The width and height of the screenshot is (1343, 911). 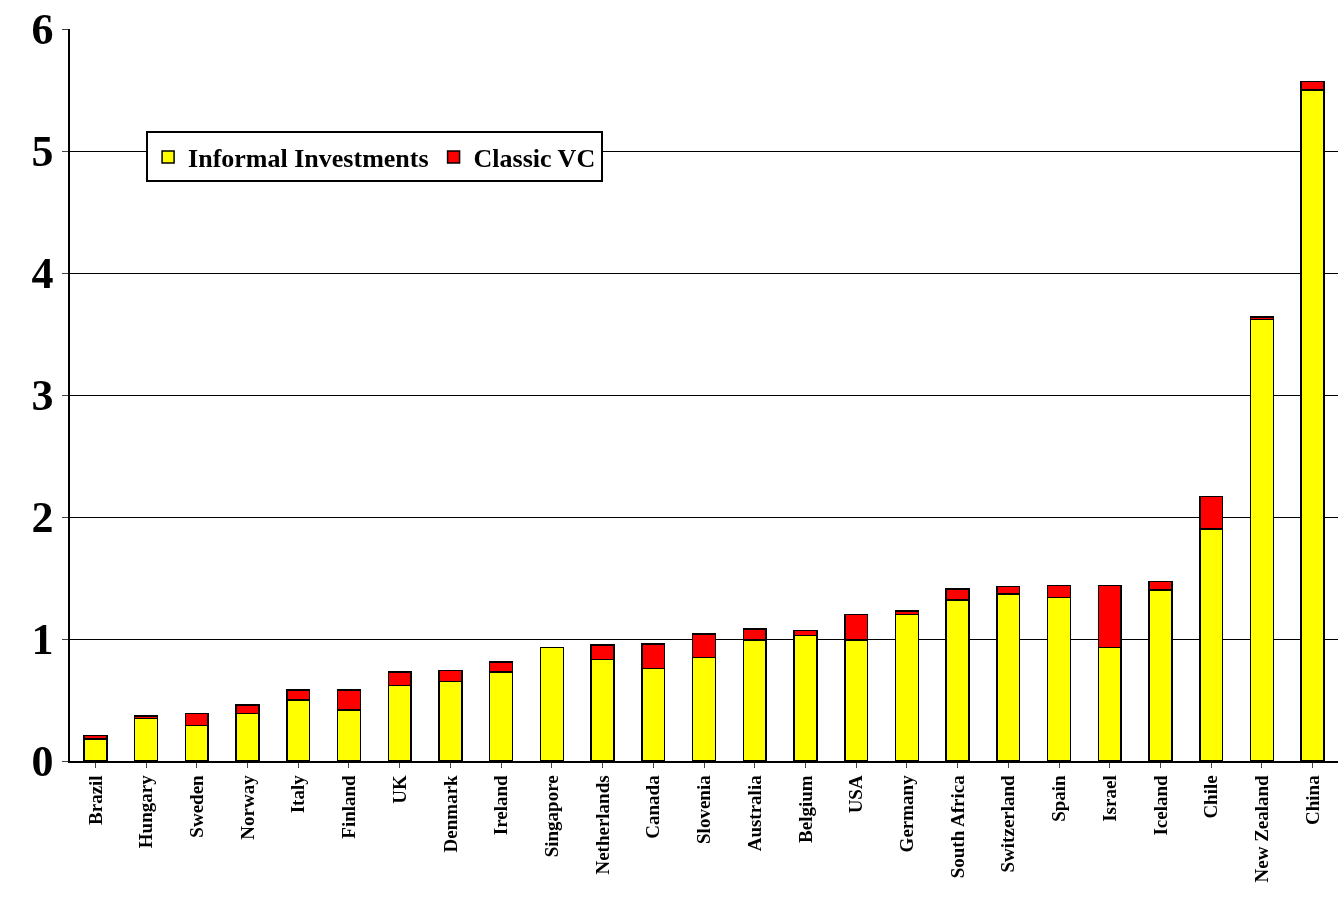 What do you see at coordinates (308, 159) in the screenshot?
I see `legend-label: Informal Investments` at bounding box center [308, 159].